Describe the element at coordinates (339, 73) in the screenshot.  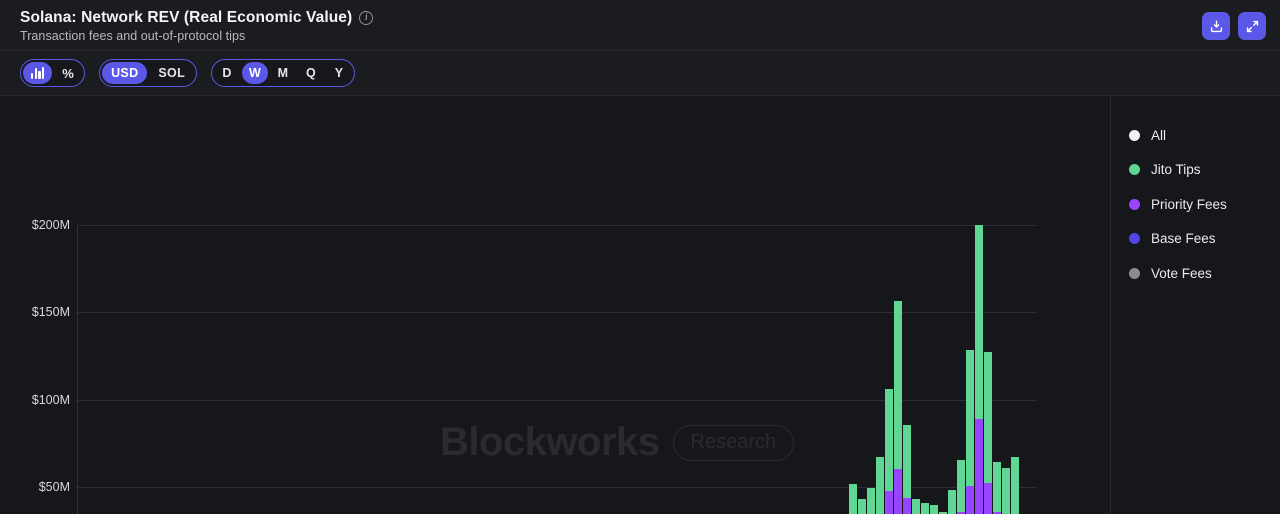
I see `interval-option-y: Y` at that location.